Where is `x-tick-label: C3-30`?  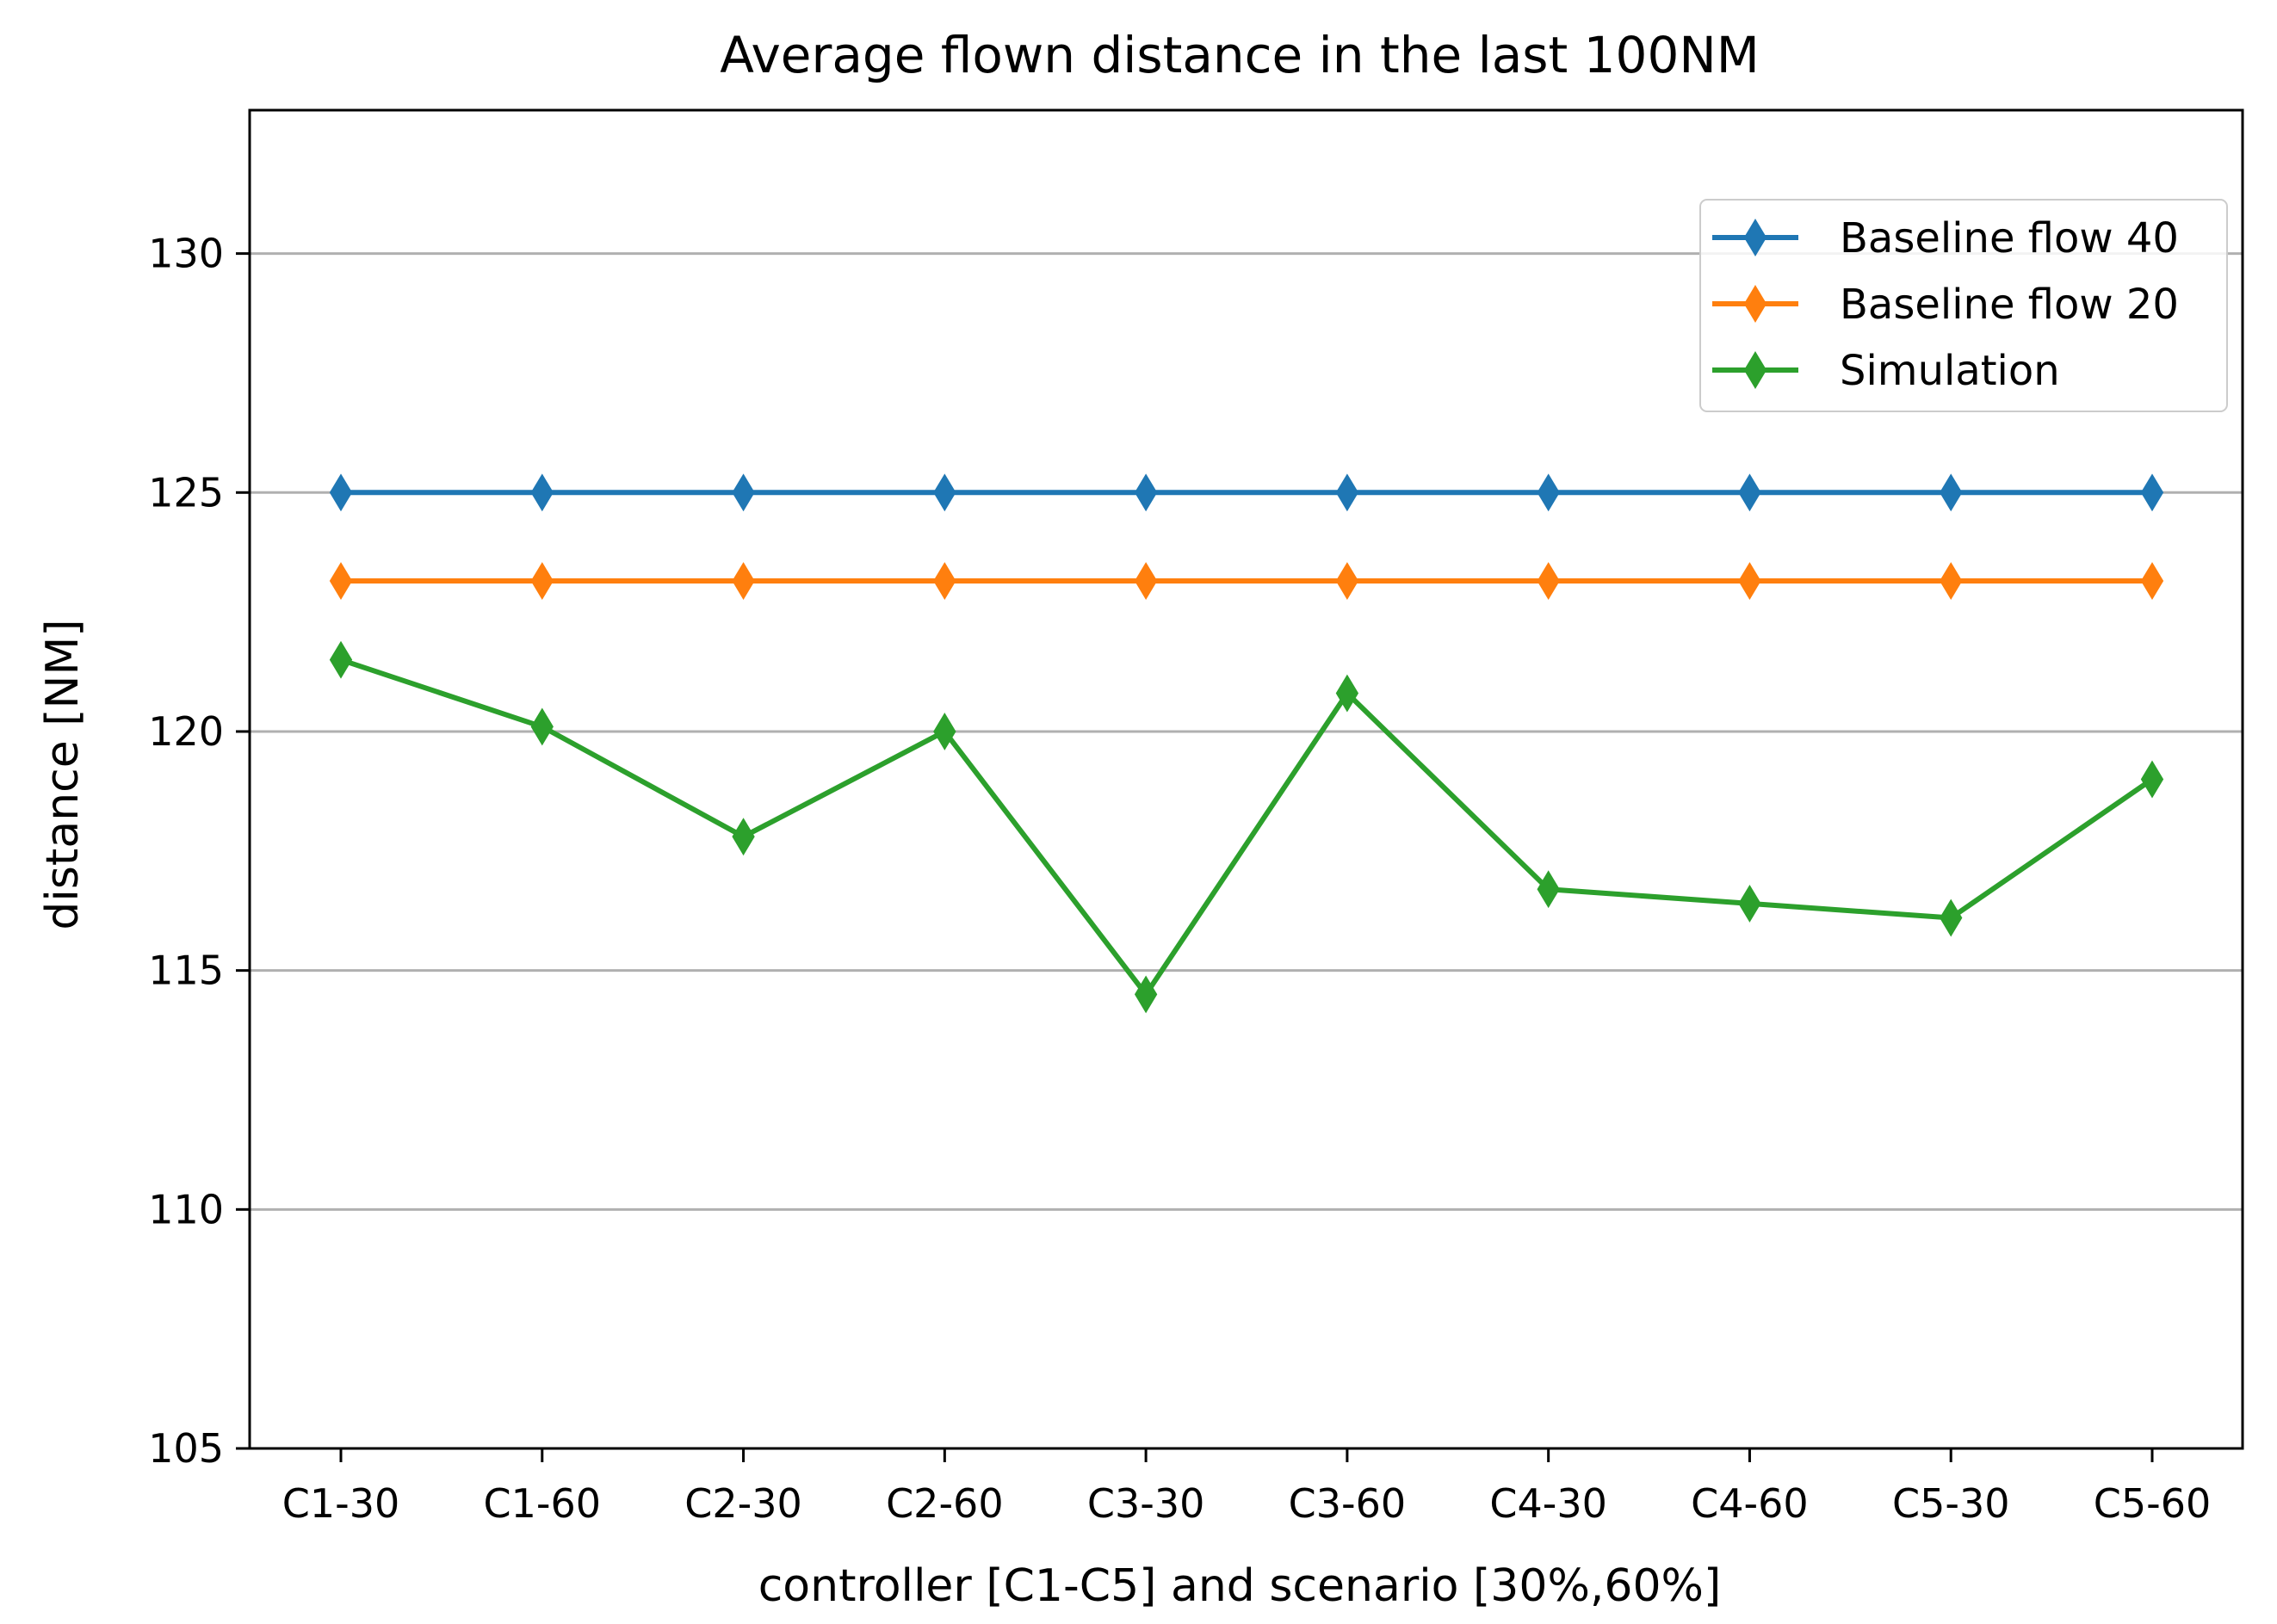 x-tick-label: C3-30 is located at coordinates (1146, 1503).